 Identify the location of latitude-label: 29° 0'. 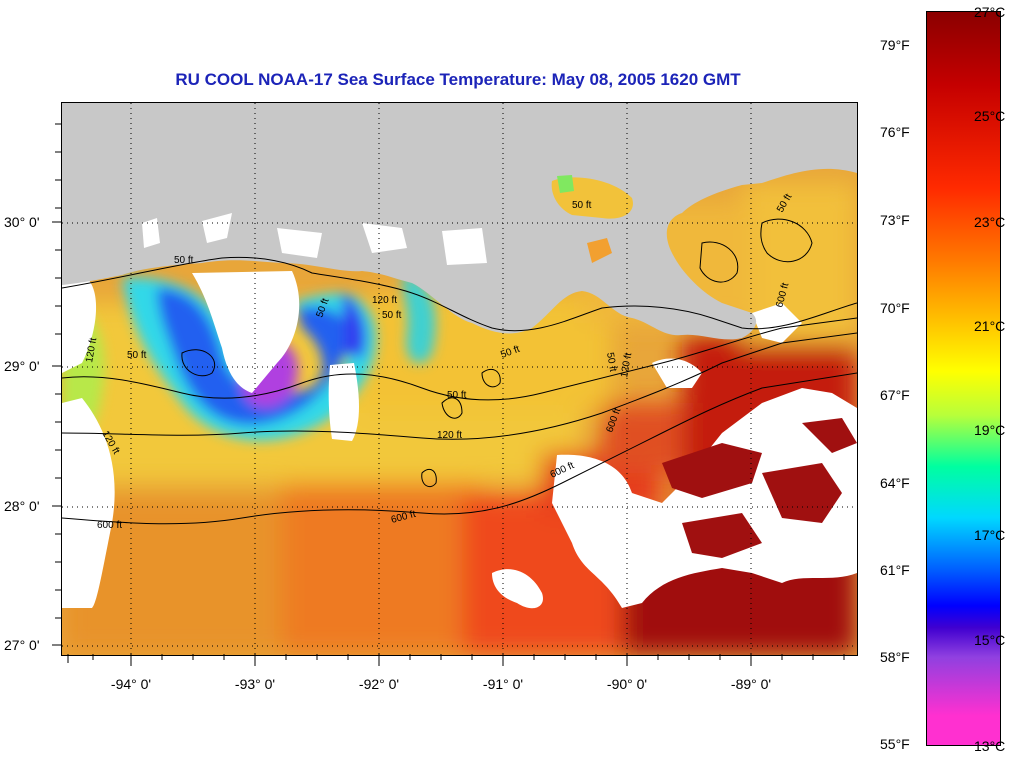
(22, 366).